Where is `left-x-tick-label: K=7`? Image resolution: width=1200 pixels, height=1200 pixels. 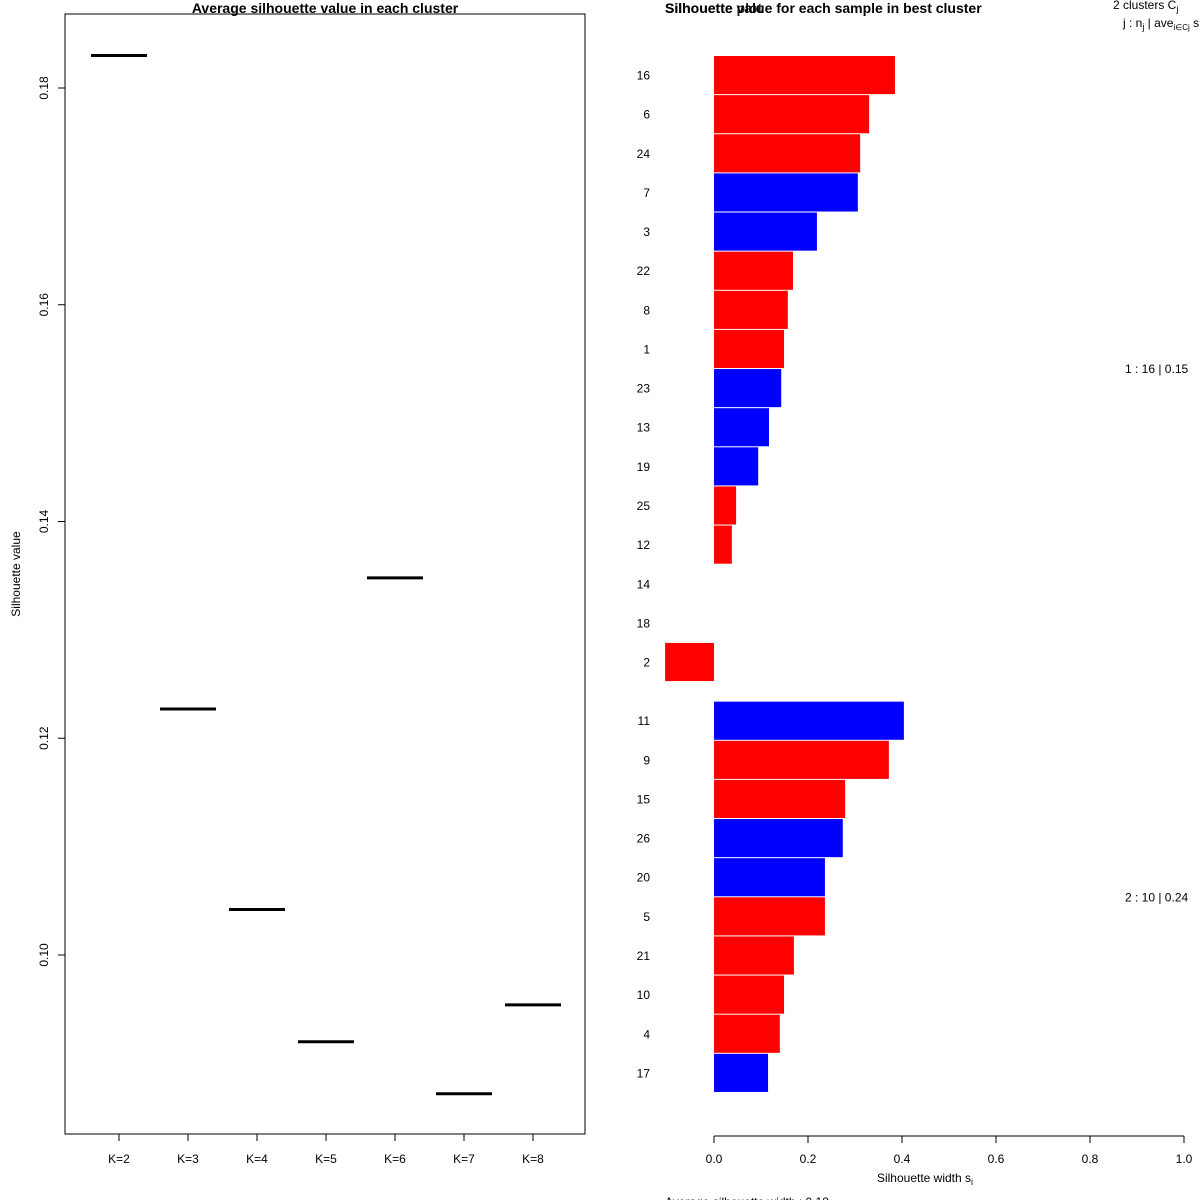
left-x-tick-label: K=7 is located at coordinates (464, 1159).